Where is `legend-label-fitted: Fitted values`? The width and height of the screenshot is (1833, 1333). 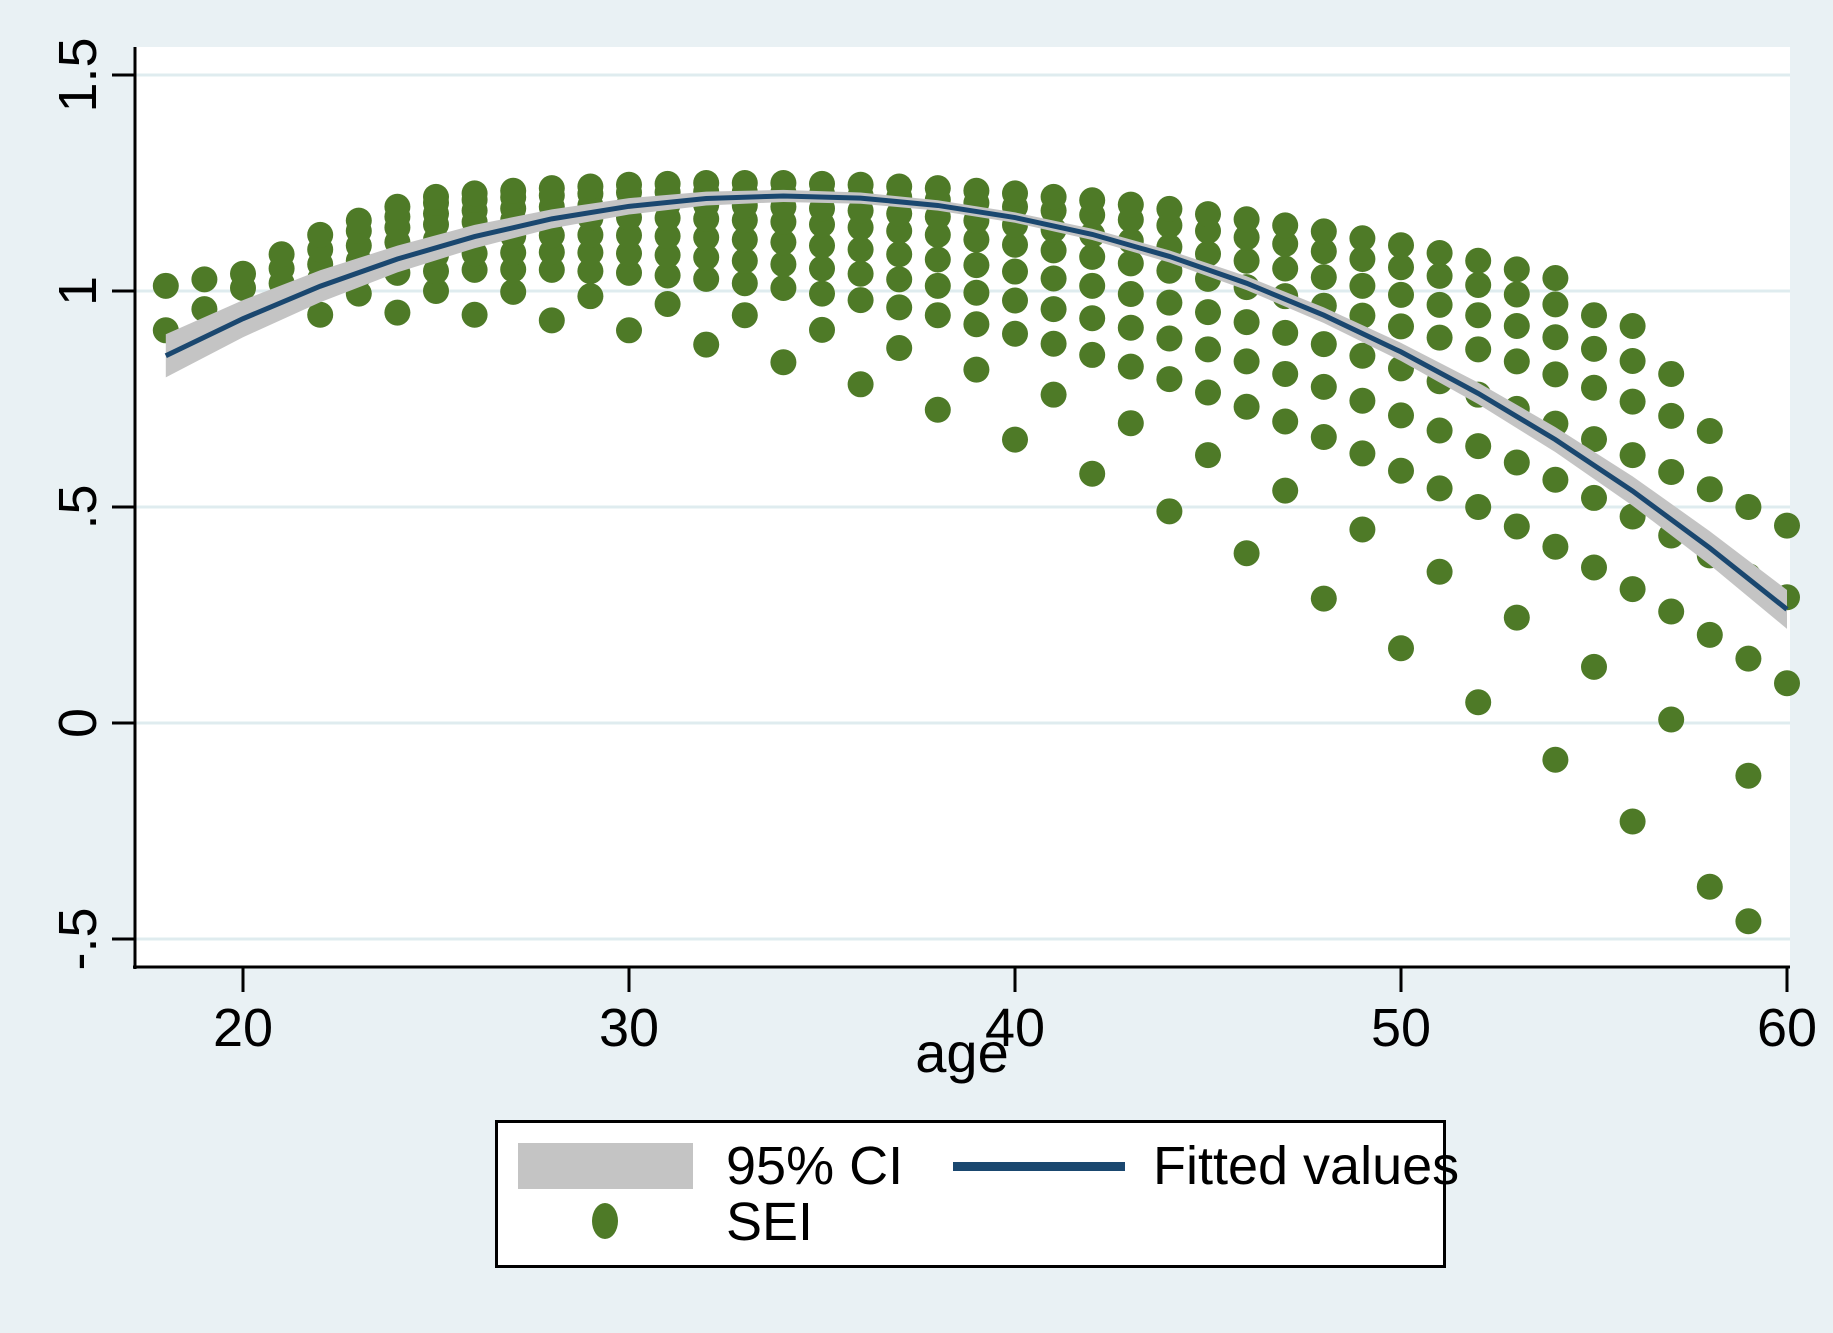 legend-label-fitted: Fitted values is located at coordinates (1306, 1166).